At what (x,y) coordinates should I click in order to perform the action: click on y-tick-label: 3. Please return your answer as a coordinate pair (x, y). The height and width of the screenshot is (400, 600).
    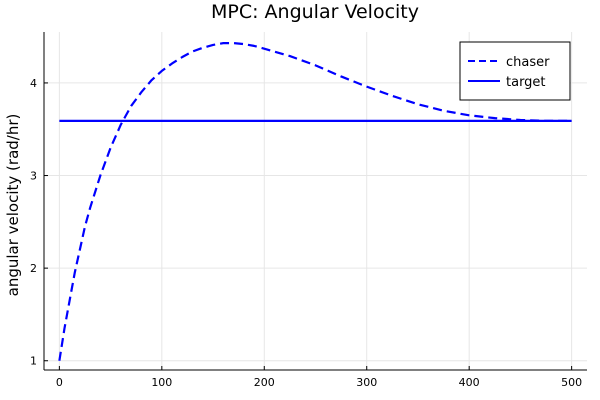
    Looking at the image, I should click on (33, 176).